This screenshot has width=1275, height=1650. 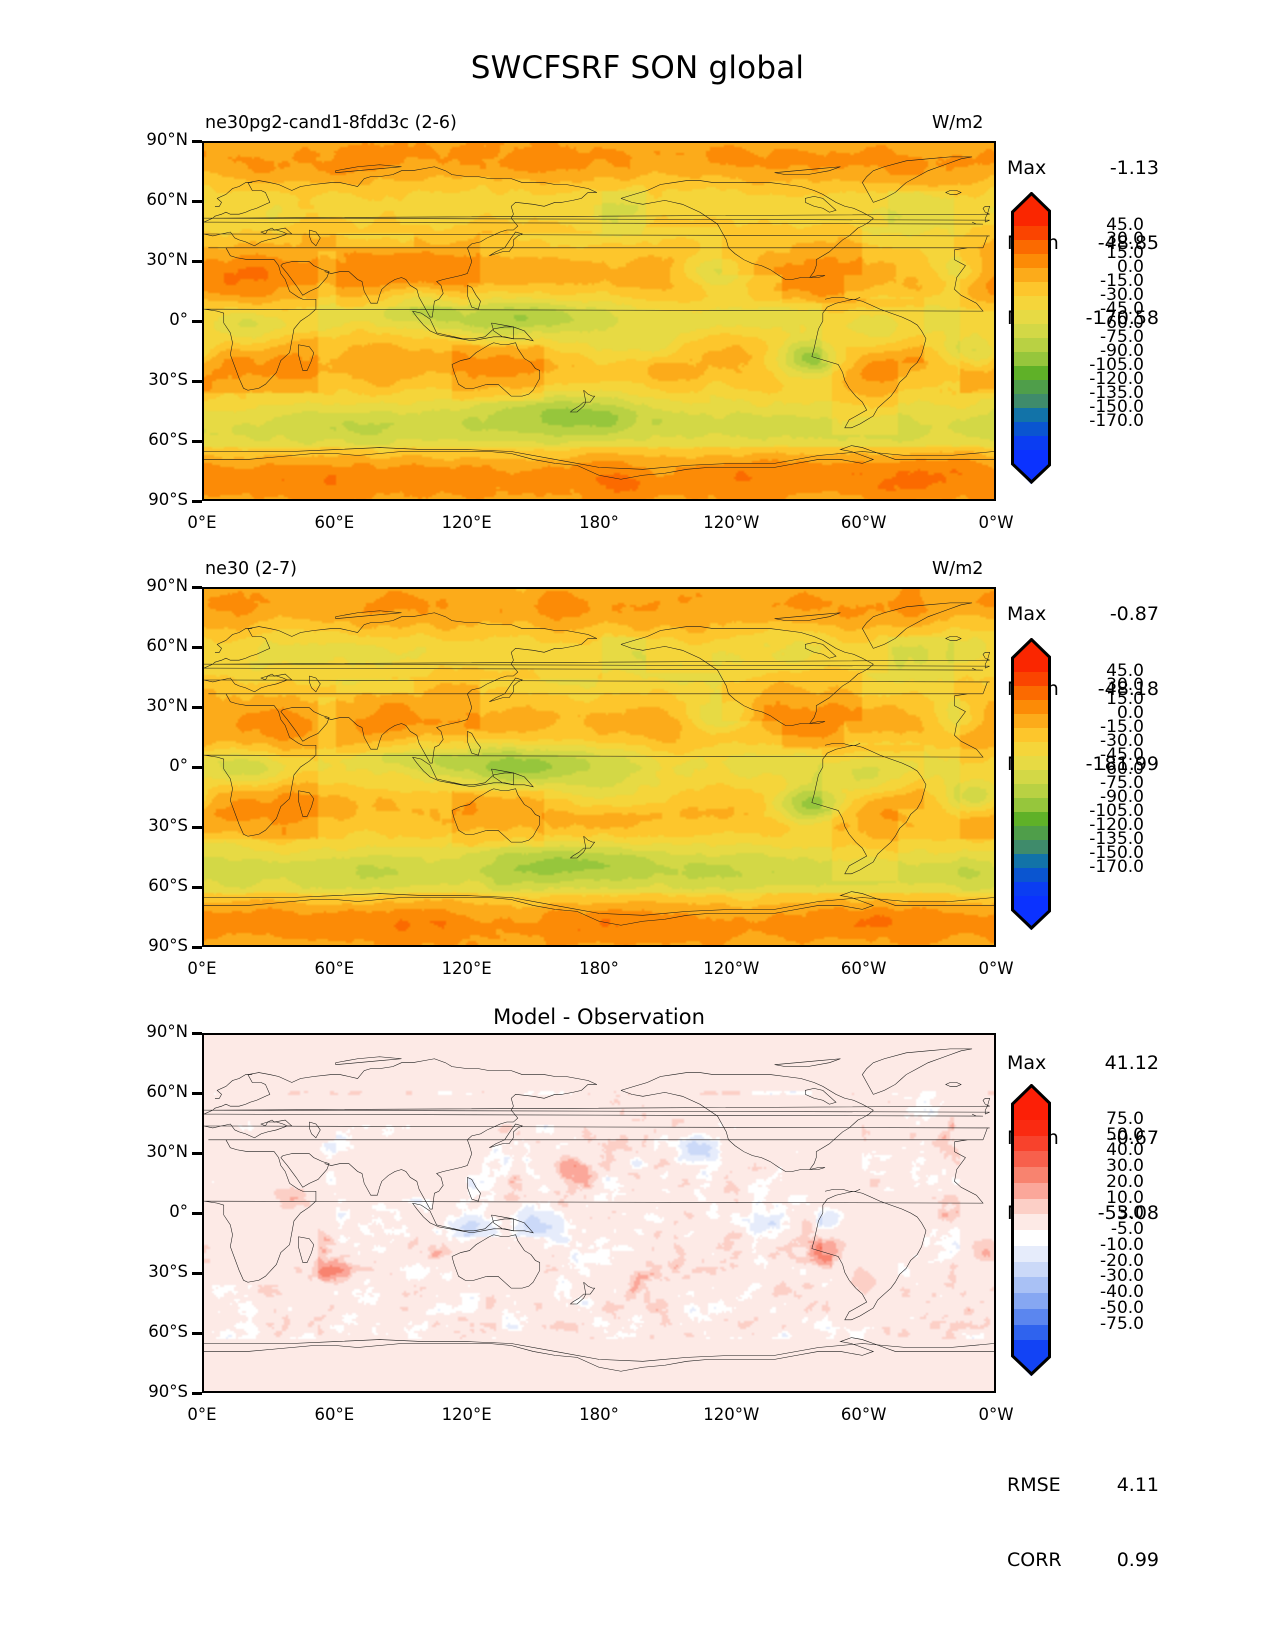 I want to click on colorbar-reference-tick-label: -30.0, so click(x=1122, y=741).